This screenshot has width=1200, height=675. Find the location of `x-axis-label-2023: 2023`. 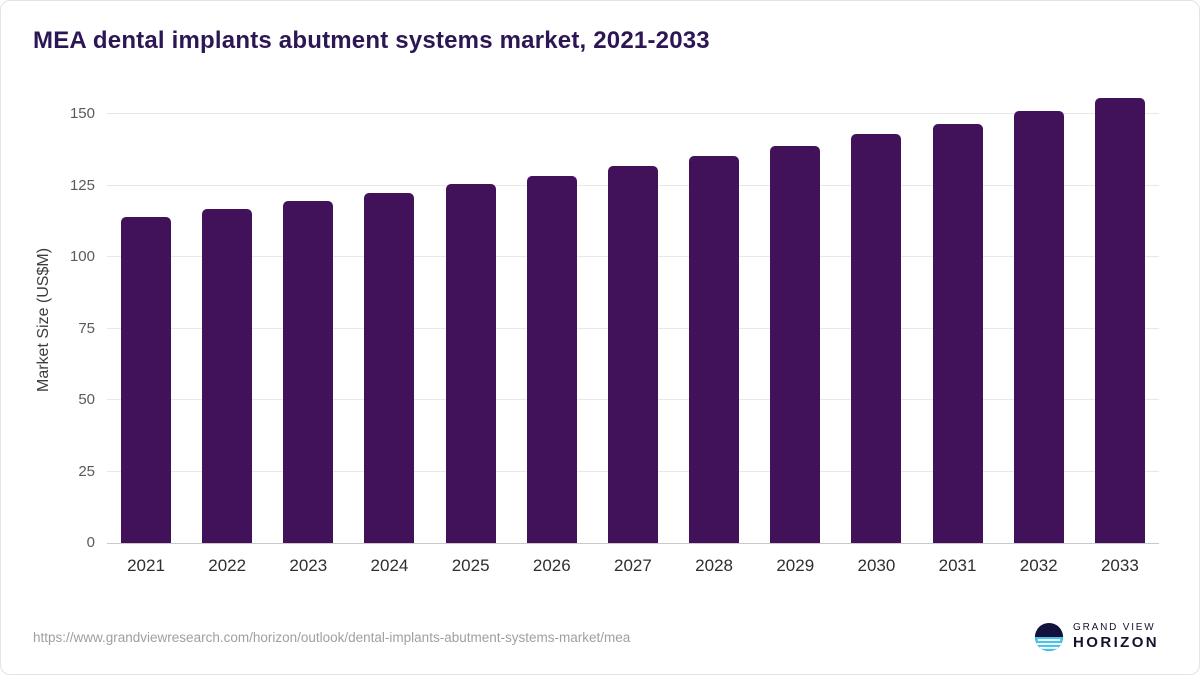

x-axis-label-2023: 2023 is located at coordinates (308, 565).